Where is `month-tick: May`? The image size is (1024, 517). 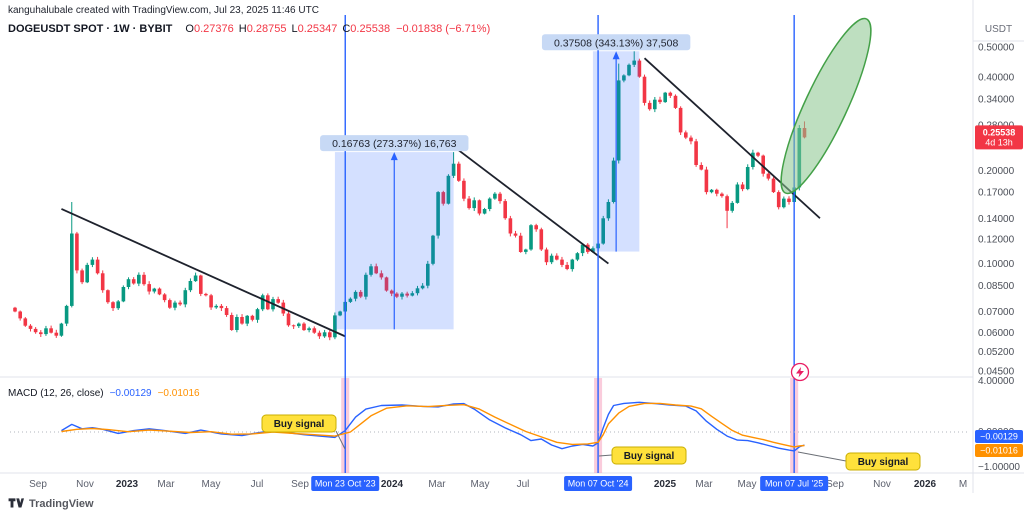 month-tick: May is located at coordinates (480, 484).